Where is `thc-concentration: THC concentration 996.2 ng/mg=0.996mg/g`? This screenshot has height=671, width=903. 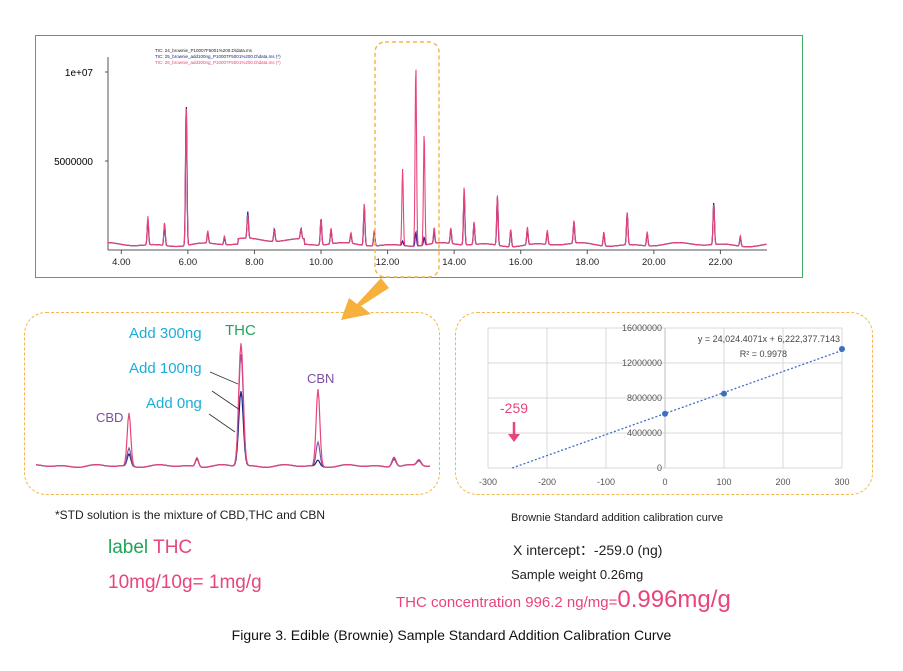
thc-concentration: THC concentration 996.2 ng/mg=0.996mg/g is located at coordinates (563, 600).